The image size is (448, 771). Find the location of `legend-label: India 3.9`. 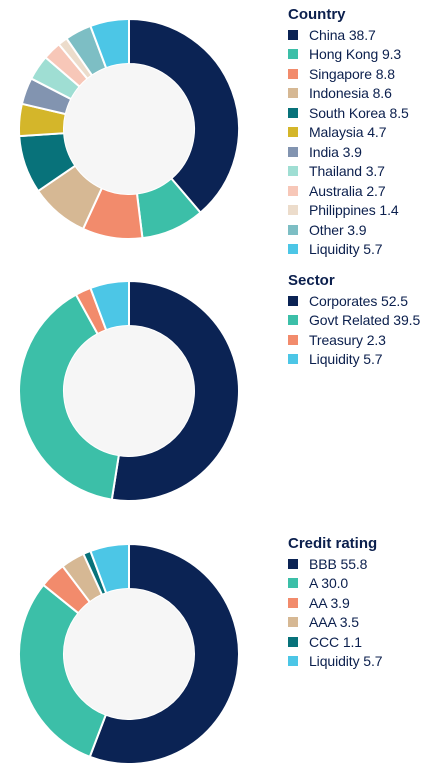

legend-label: India 3.9 is located at coordinates (335, 151).